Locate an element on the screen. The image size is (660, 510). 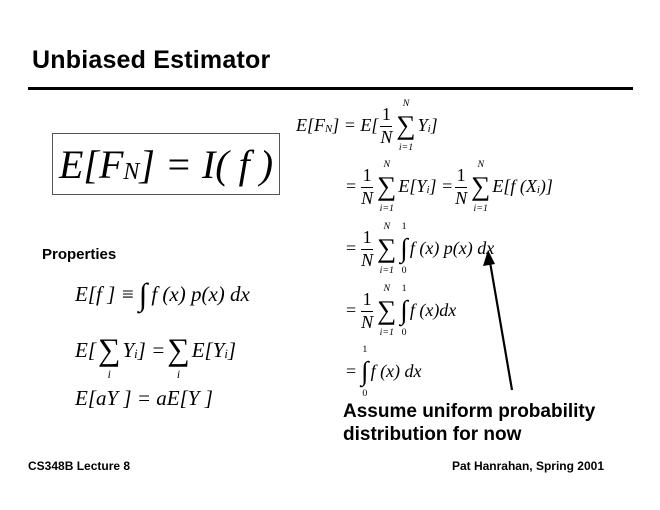
title-divider is located at coordinates (330, 88).